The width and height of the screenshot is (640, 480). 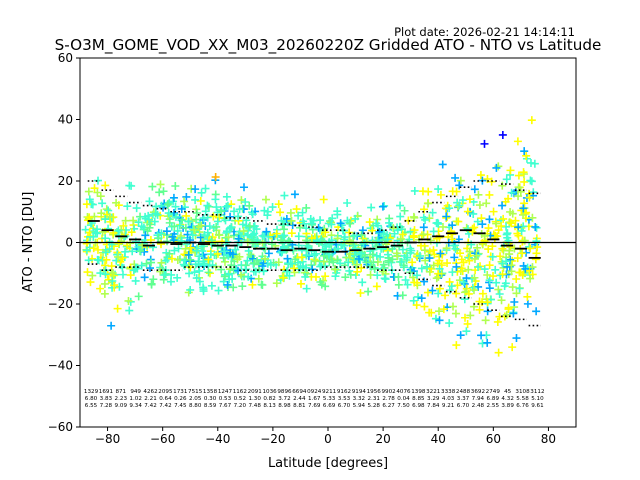 What do you see at coordinates (106, 399) in the screenshot?
I see `bin-stat-value: 3.83` at bounding box center [106, 399].